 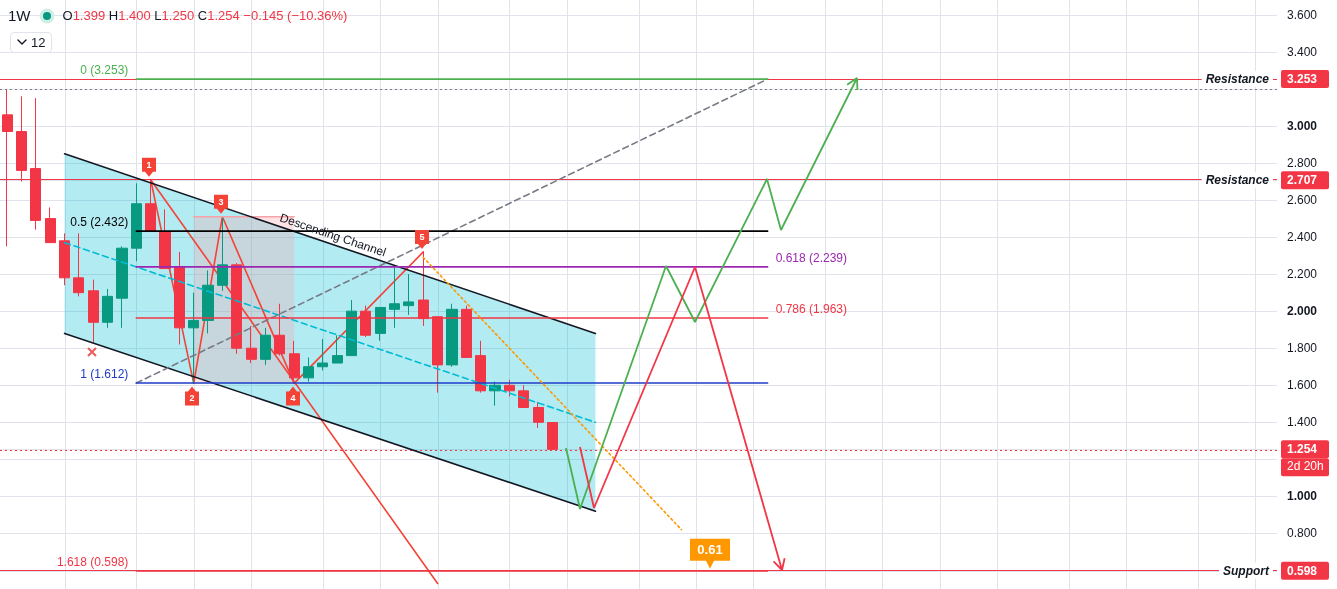 What do you see at coordinates (1302, 570) in the screenshot?
I see `y-tick-label: 0.598` at bounding box center [1302, 570].